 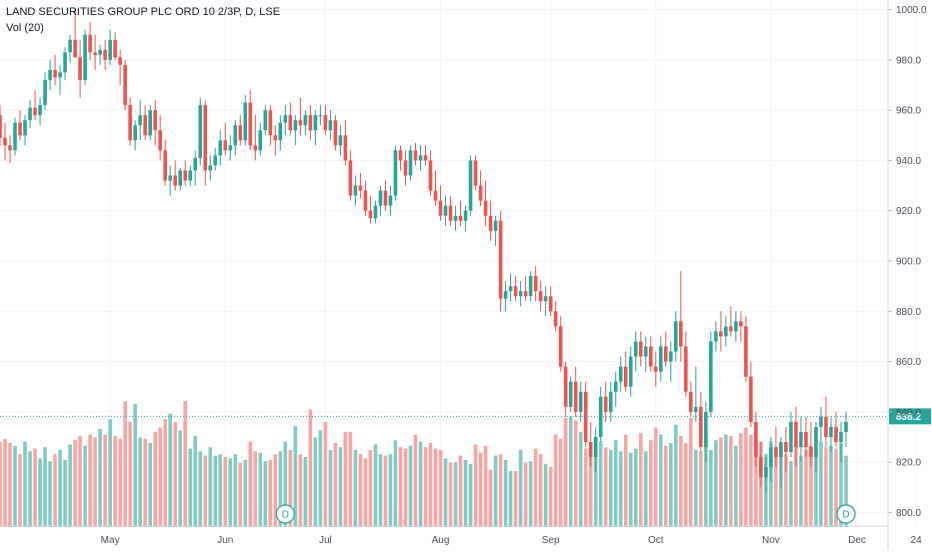 What do you see at coordinates (908, 262) in the screenshot?
I see `price-tick-label: 900.0` at bounding box center [908, 262].